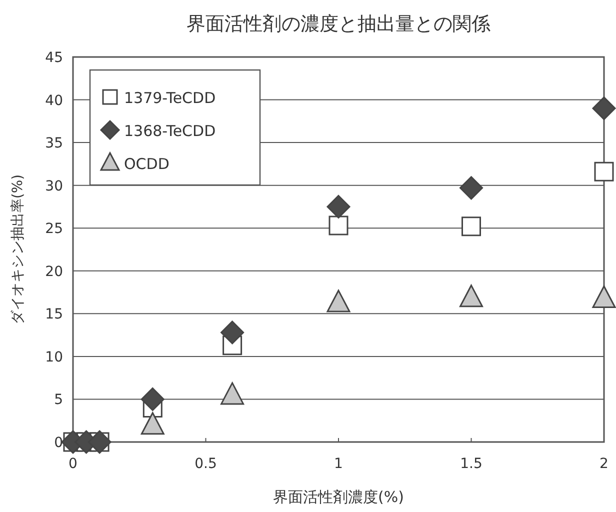  What do you see at coordinates (205, 464) in the screenshot?
I see `x-tick-label: 0.5` at bounding box center [205, 464].